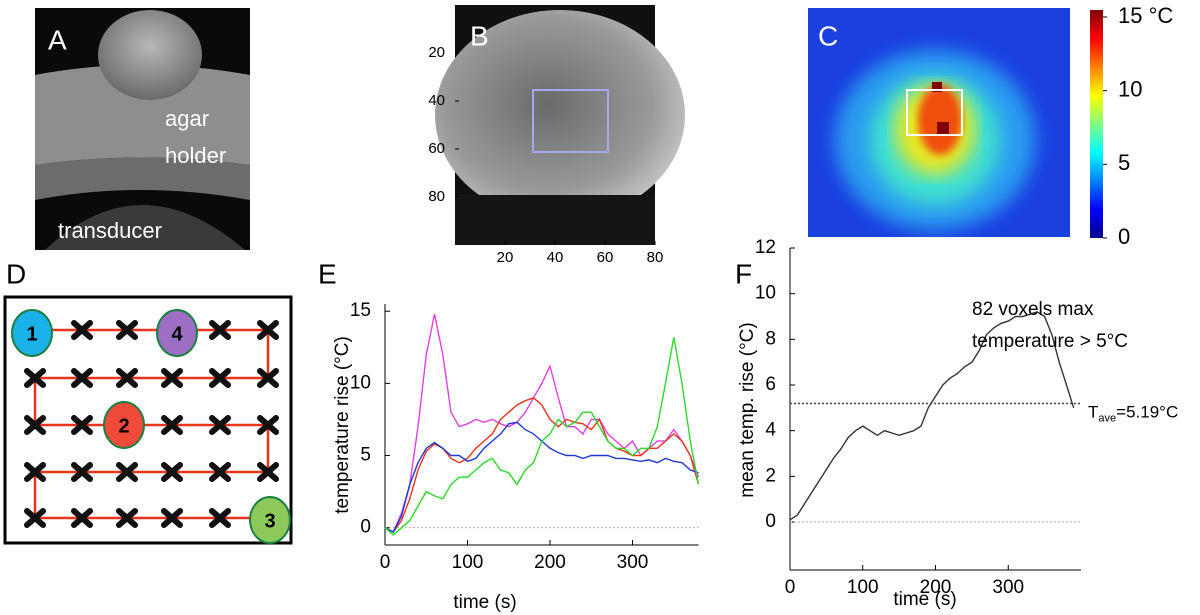 The width and height of the screenshot is (1200, 615). I want to click on y-axis-title: temperature rise (°C), so click(342, 425).